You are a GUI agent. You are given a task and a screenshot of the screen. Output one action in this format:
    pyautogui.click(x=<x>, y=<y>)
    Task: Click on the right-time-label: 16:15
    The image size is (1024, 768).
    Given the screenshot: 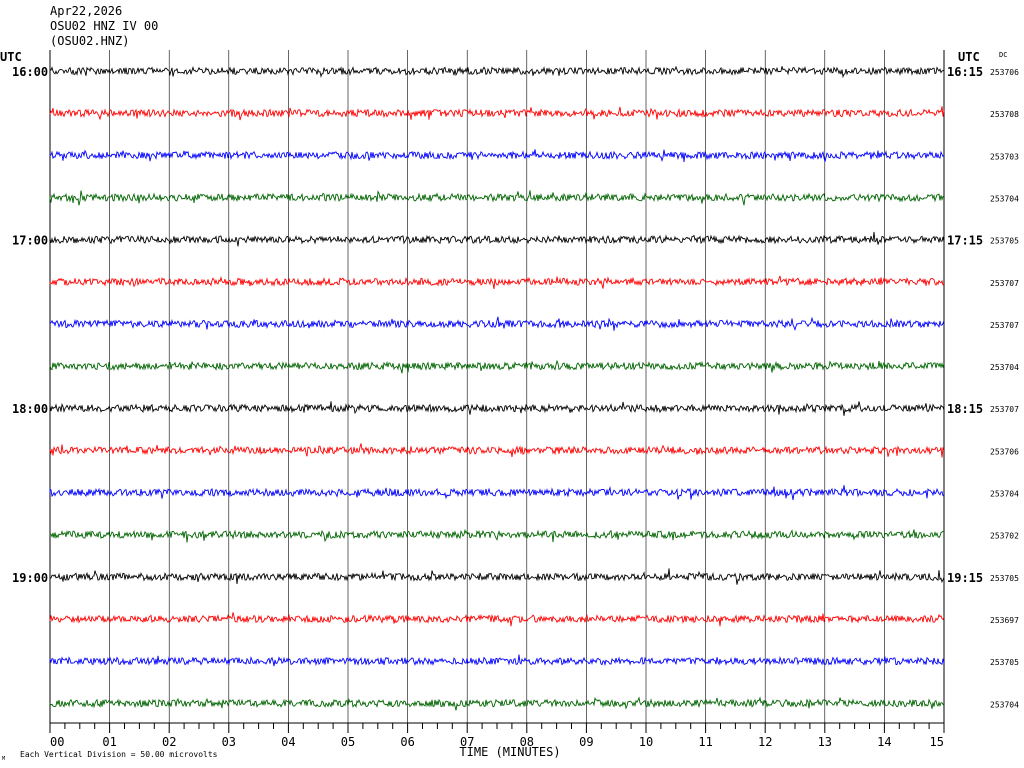 What is the action you would take?
    pyautogui.click(x=965, y=72)
    